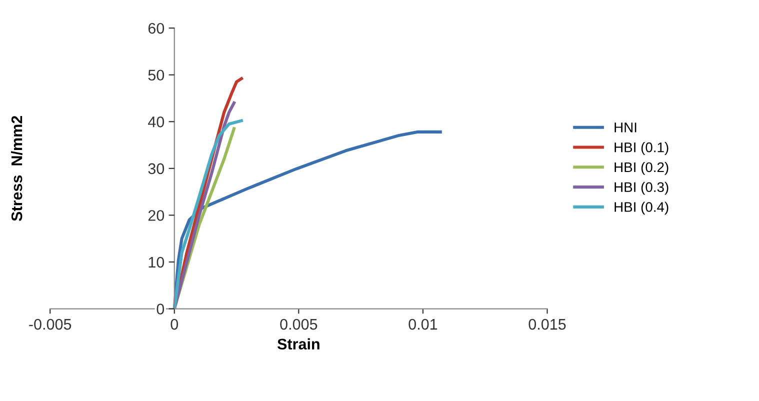  What do you see at coordinates (298, 344) in the screenshot?
I see `x-axis-title: Strain` at bounding box center [298, 344].